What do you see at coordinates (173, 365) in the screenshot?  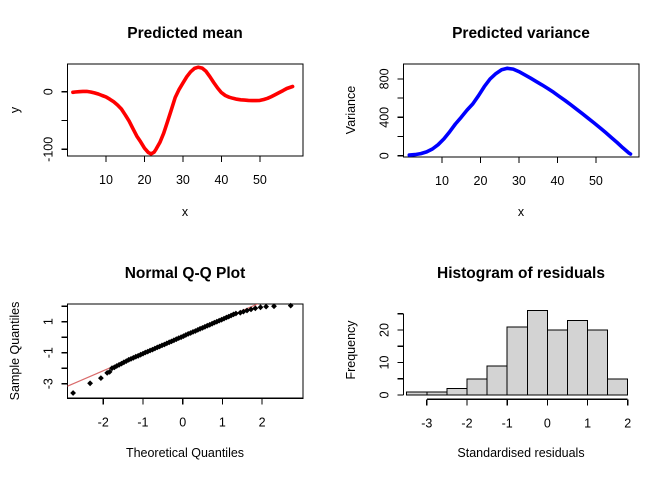 I see `qq-plot: -2 -1 0 1 2 -3 -1 1` at bounding box center [173, 365].